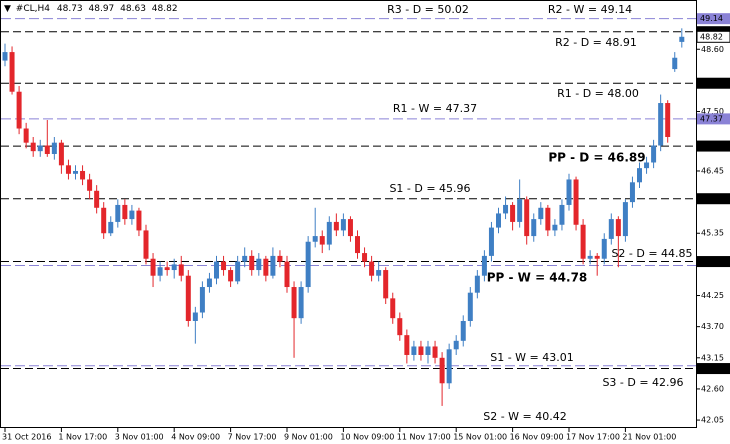 The height and width of the screenshot is (444, 730). What do you see at coordinates (649, 437) in the screenshot?
I see `x-tick-label: 21 Nov 01:00` at bounding box center [649, 437].